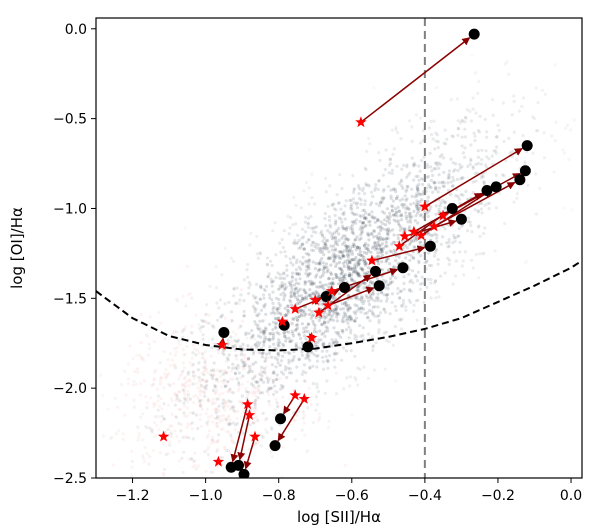  Describe the element at coordinates (133, 496) in the screenshot. I see `x-tick-label: −1.2` at that location.